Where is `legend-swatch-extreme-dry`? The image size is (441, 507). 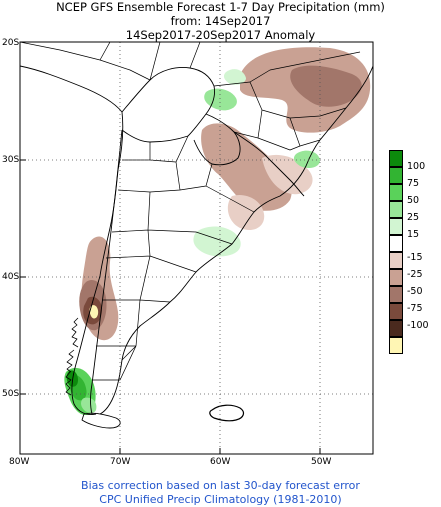 legend-swatch-extreme-dry is located at coordinates (396, 345).